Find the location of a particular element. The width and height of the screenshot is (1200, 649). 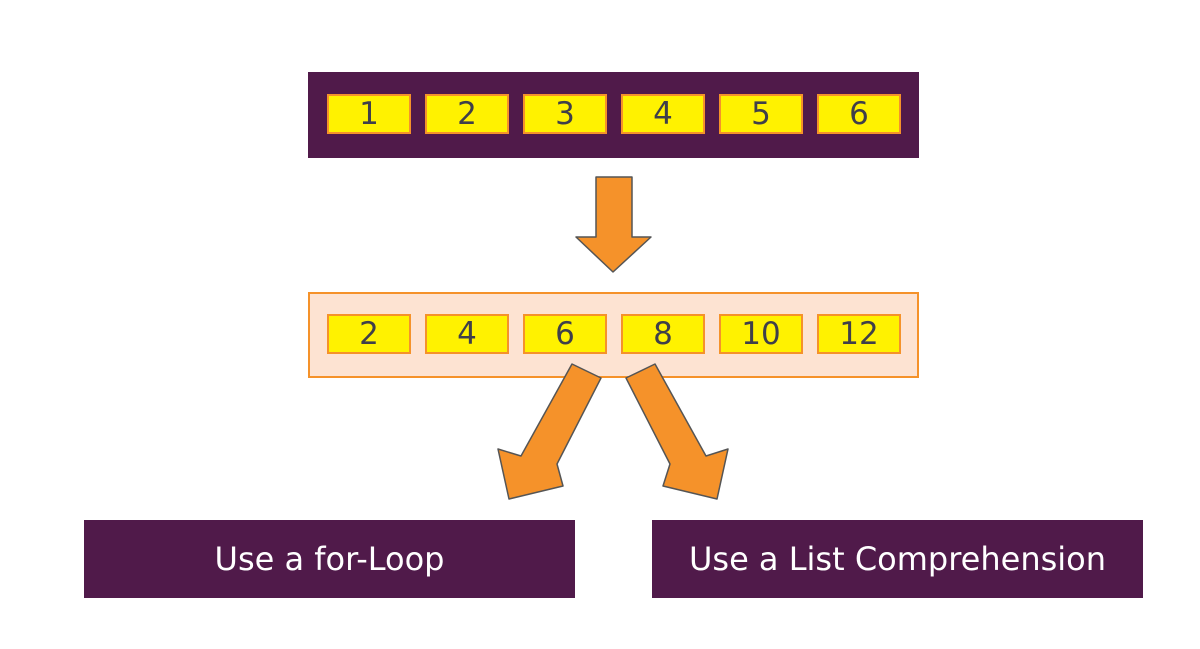

input-list-item: 1 is located at coordinates (369, 114).